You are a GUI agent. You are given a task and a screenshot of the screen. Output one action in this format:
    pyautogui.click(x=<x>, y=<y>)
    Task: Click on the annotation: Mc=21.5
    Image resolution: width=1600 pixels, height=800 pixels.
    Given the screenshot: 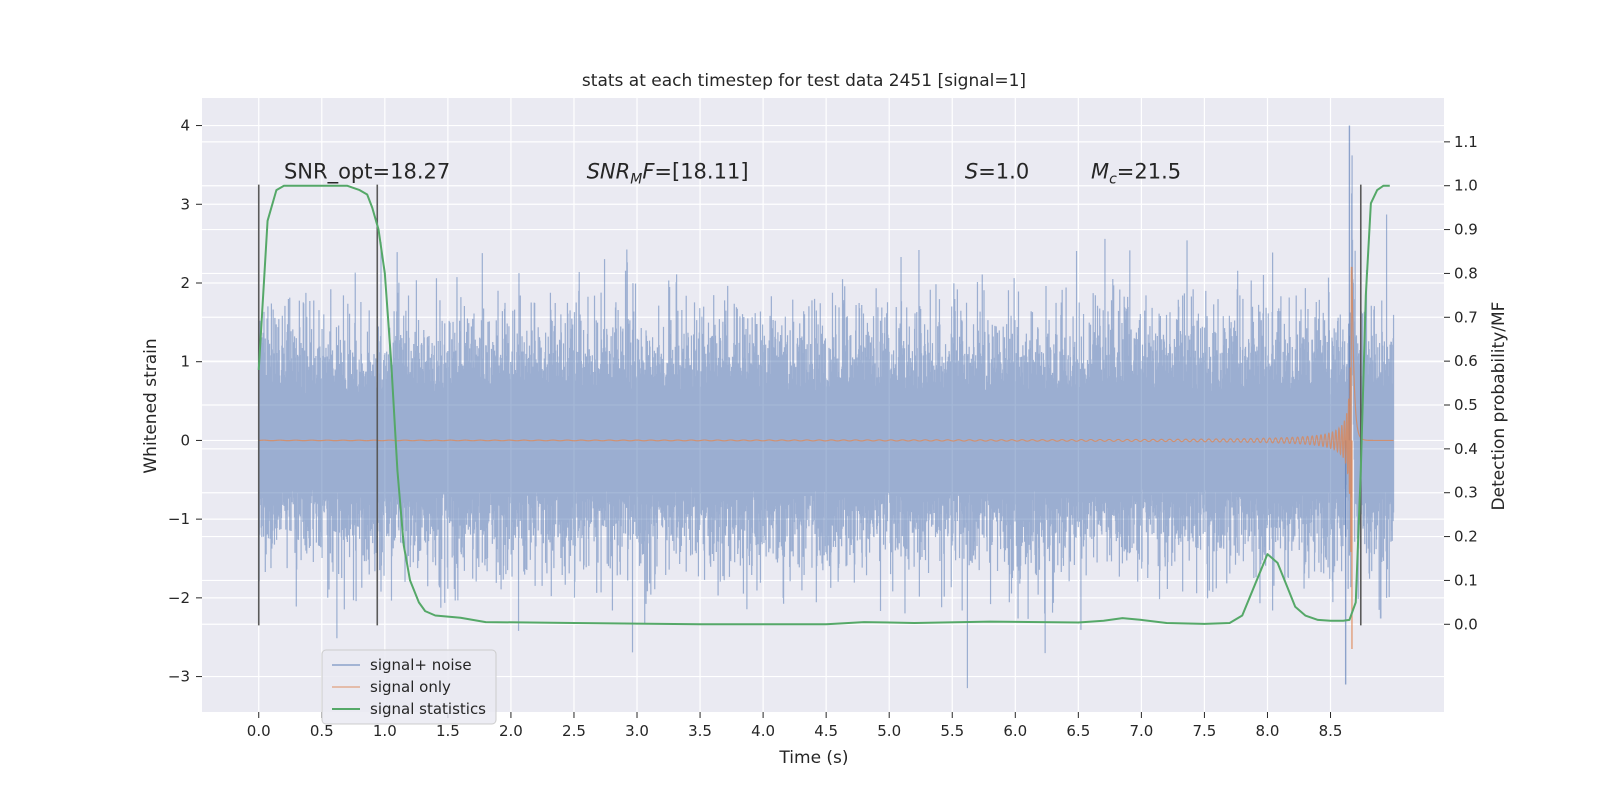 What is the action you would take?
    pyautogui.click(x=1136, y=173)
    